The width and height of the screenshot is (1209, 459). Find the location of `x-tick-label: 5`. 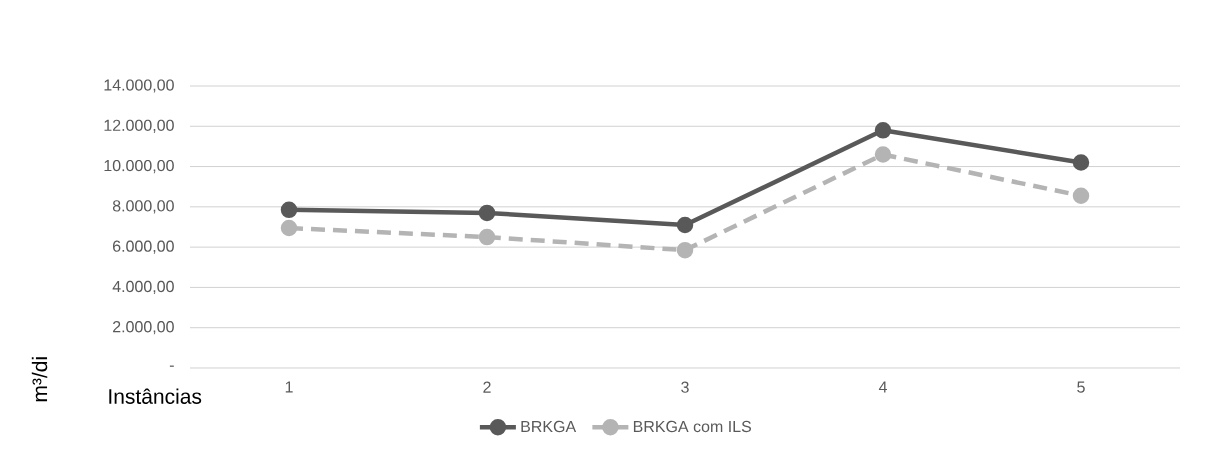

x-tick-label: 5 is located at coordinates (1081, 387).